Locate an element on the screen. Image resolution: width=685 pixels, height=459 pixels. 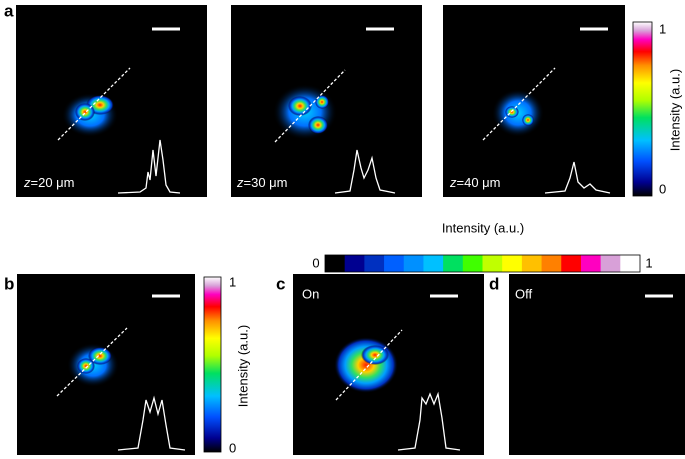
condition-tag: On is located at coordinates (310, 293).